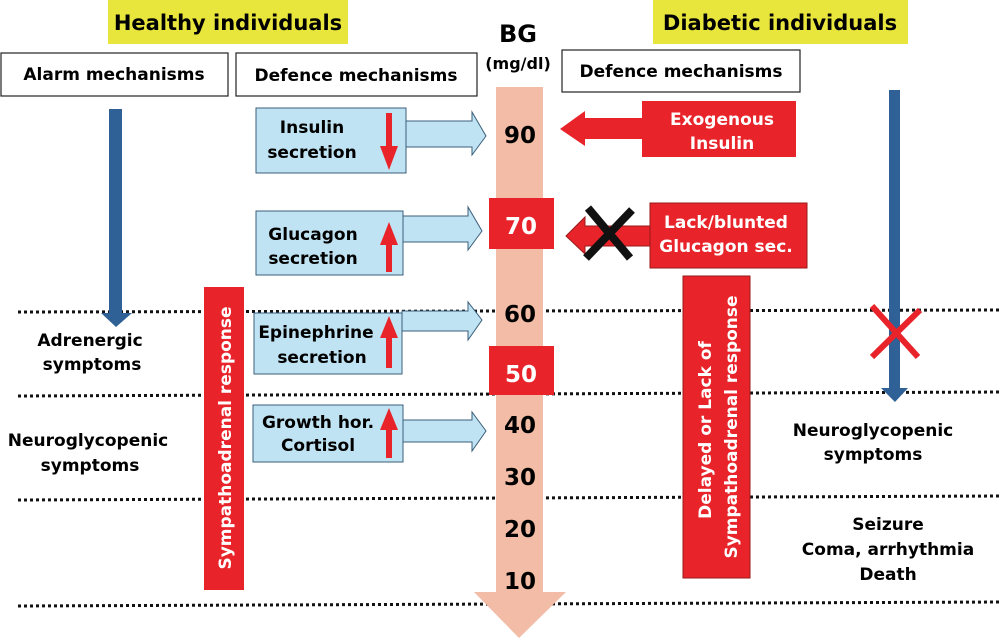 The image size is (1002, 638). Describe the element at coordinates (873, 455) in the screenshot. I see `neuro-right-line2: symptoms` at that location.